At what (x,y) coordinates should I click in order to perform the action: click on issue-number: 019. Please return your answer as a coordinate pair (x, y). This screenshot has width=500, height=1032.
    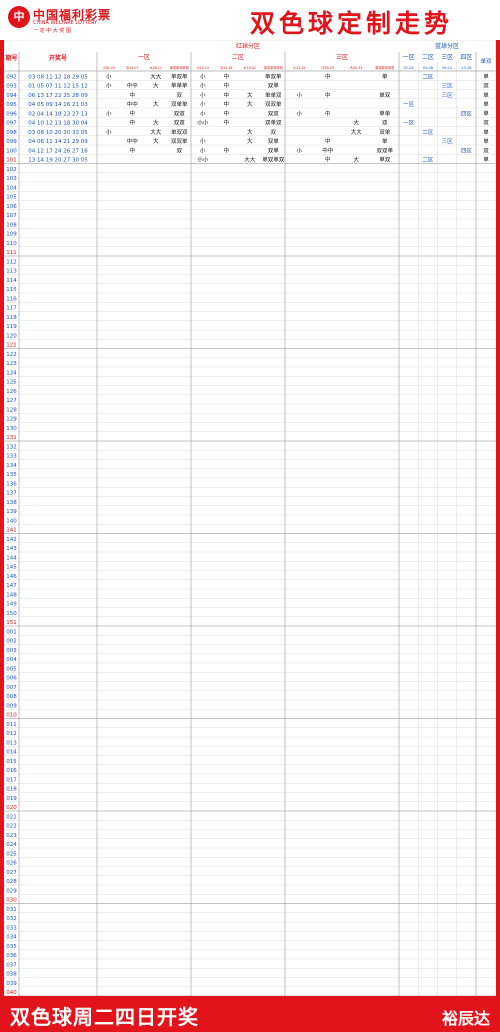
    Looking at the image, I should click on (11, 799).